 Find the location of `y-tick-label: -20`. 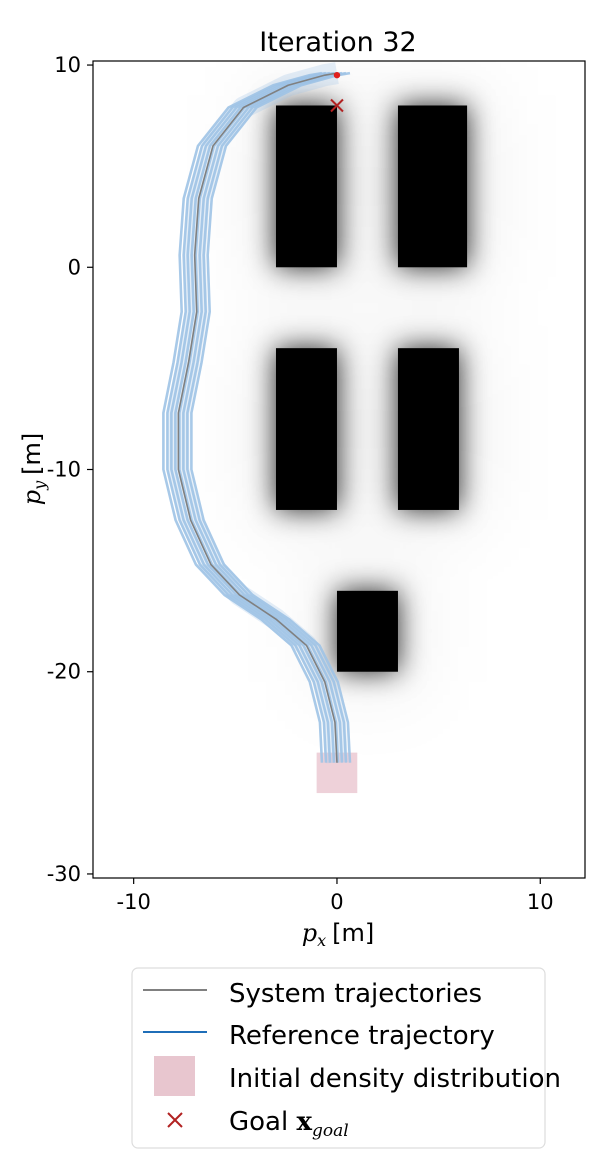

y-tick-label: -20 is located at coordinates (64, 672).